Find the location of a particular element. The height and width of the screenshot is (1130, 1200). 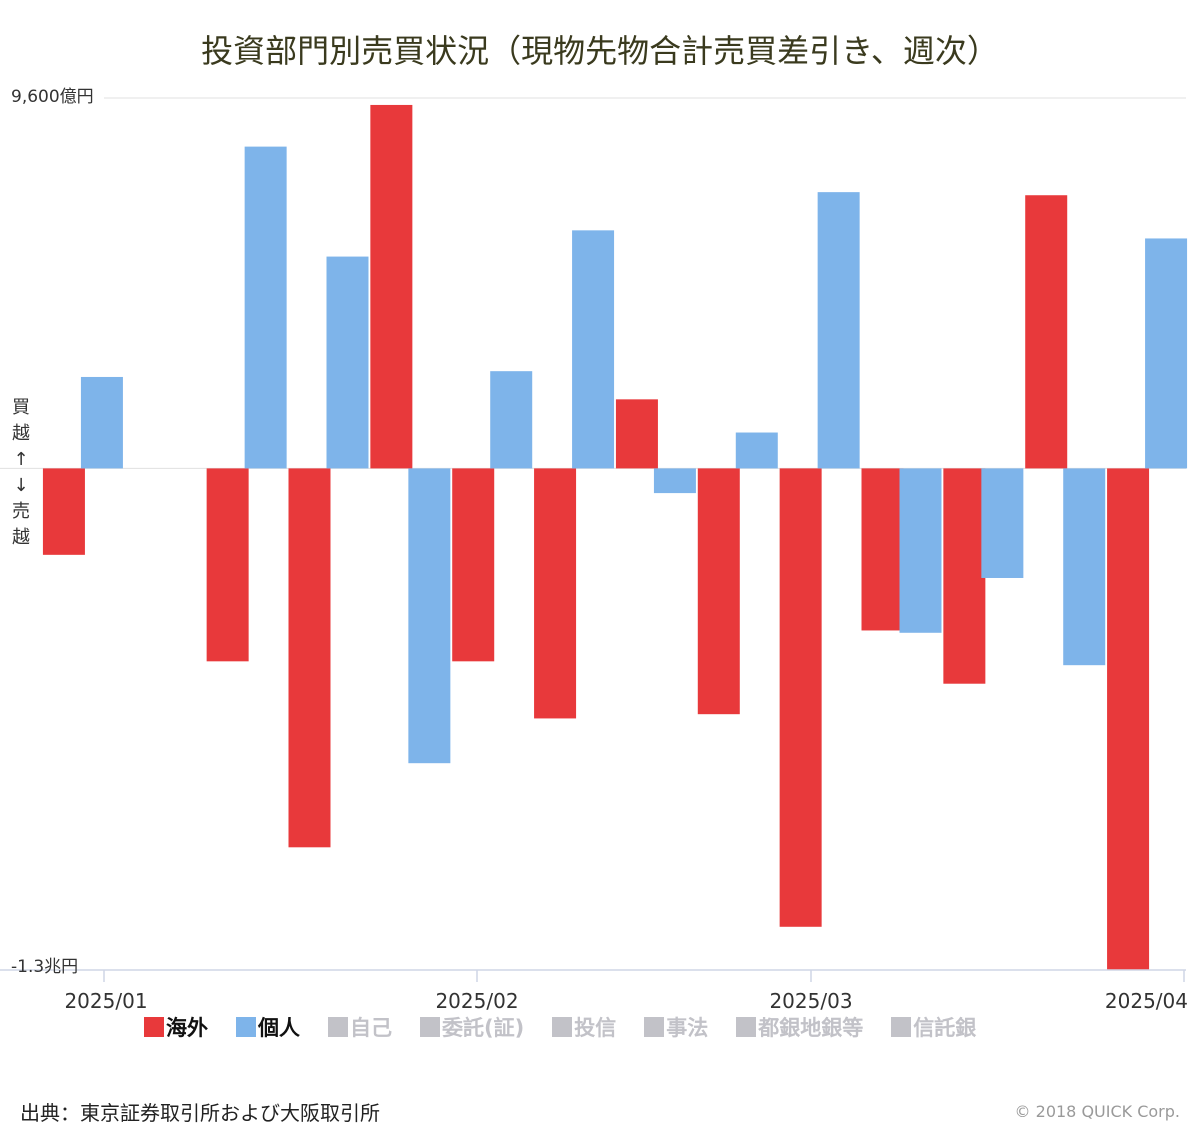

chart-title: 投資部門別売買状況（現物先物合計売買差引き、週次） is located at coordinates (600, 51).